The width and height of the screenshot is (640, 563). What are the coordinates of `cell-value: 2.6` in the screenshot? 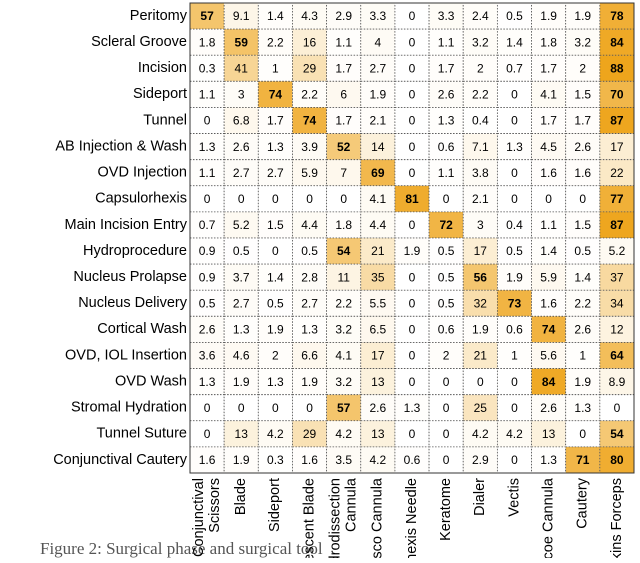 It's located at (378, 408).